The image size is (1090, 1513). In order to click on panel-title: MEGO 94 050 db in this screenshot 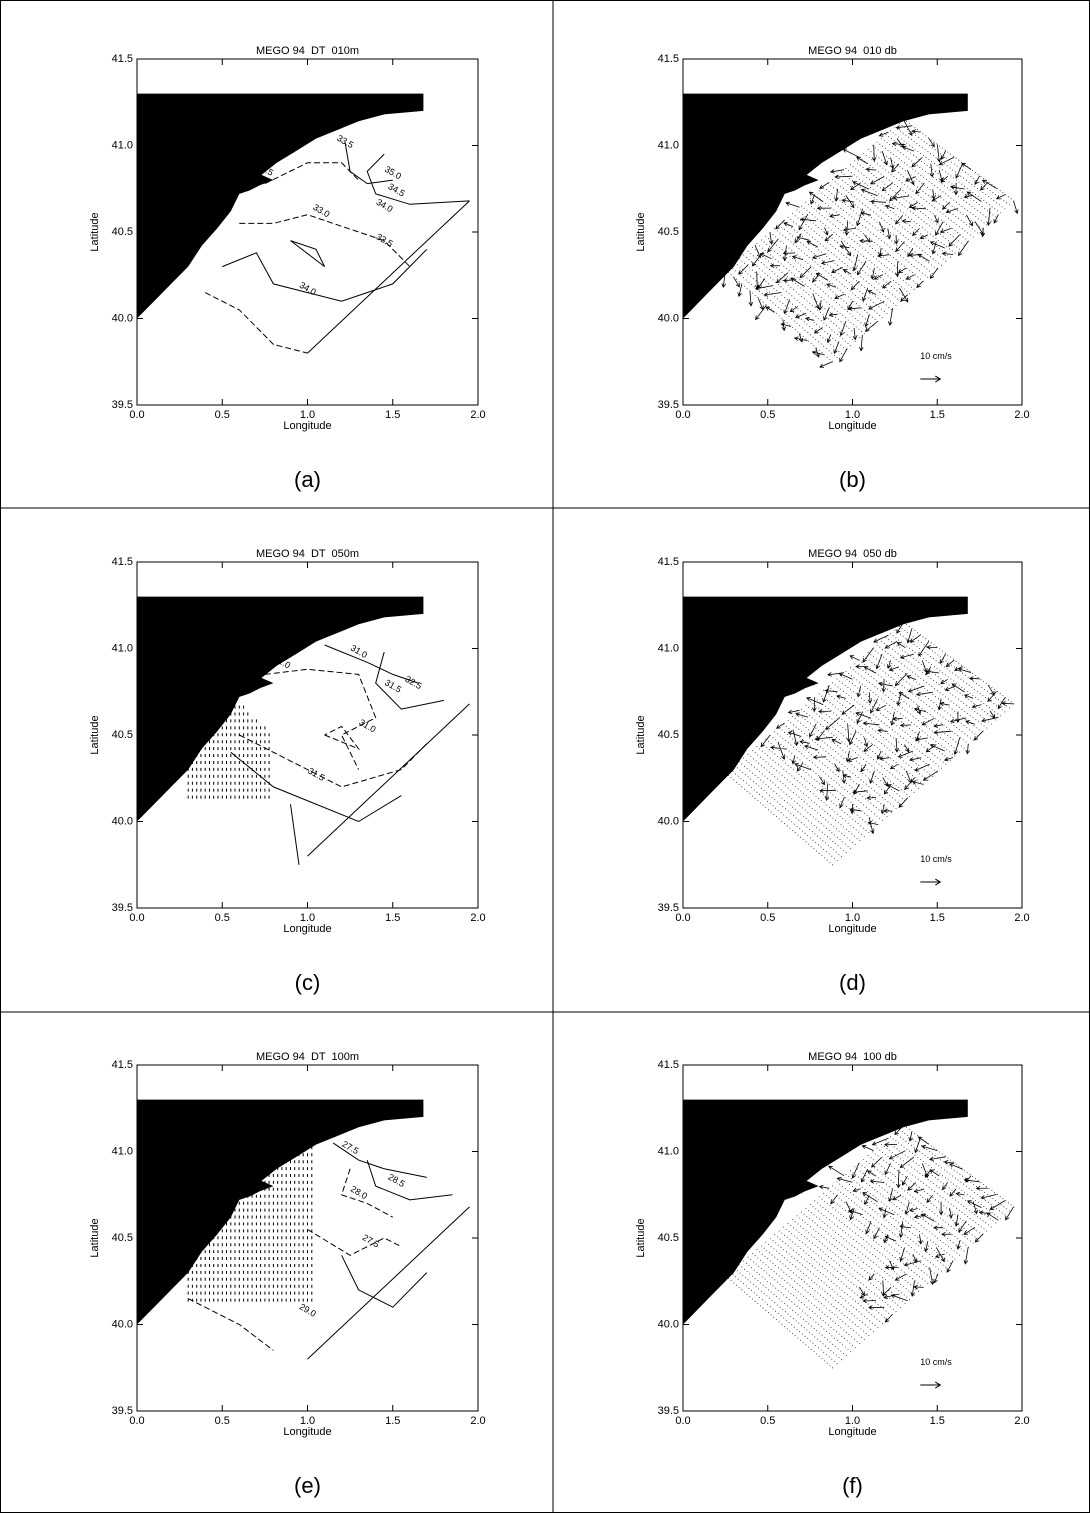, I will do `click(852, 554)`.